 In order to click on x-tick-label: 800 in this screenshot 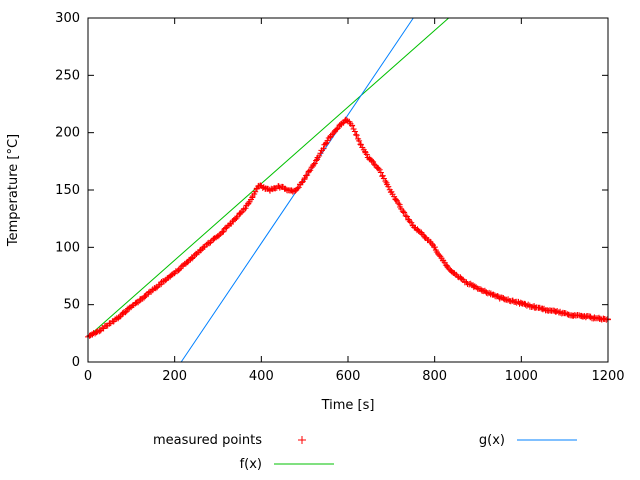, I will do `click(434, 376)`.